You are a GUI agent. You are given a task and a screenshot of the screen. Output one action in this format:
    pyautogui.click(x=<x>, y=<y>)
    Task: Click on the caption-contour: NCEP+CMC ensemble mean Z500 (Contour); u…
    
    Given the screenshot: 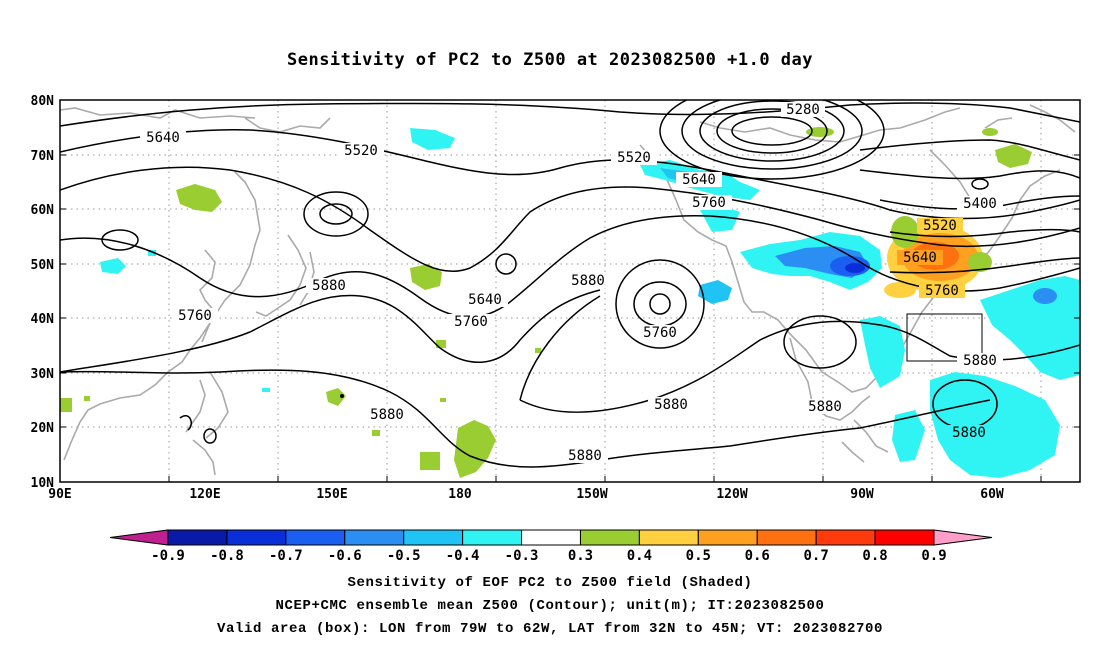 What is the action you would take?
    pyautogui.click(x=550, y=606)
    